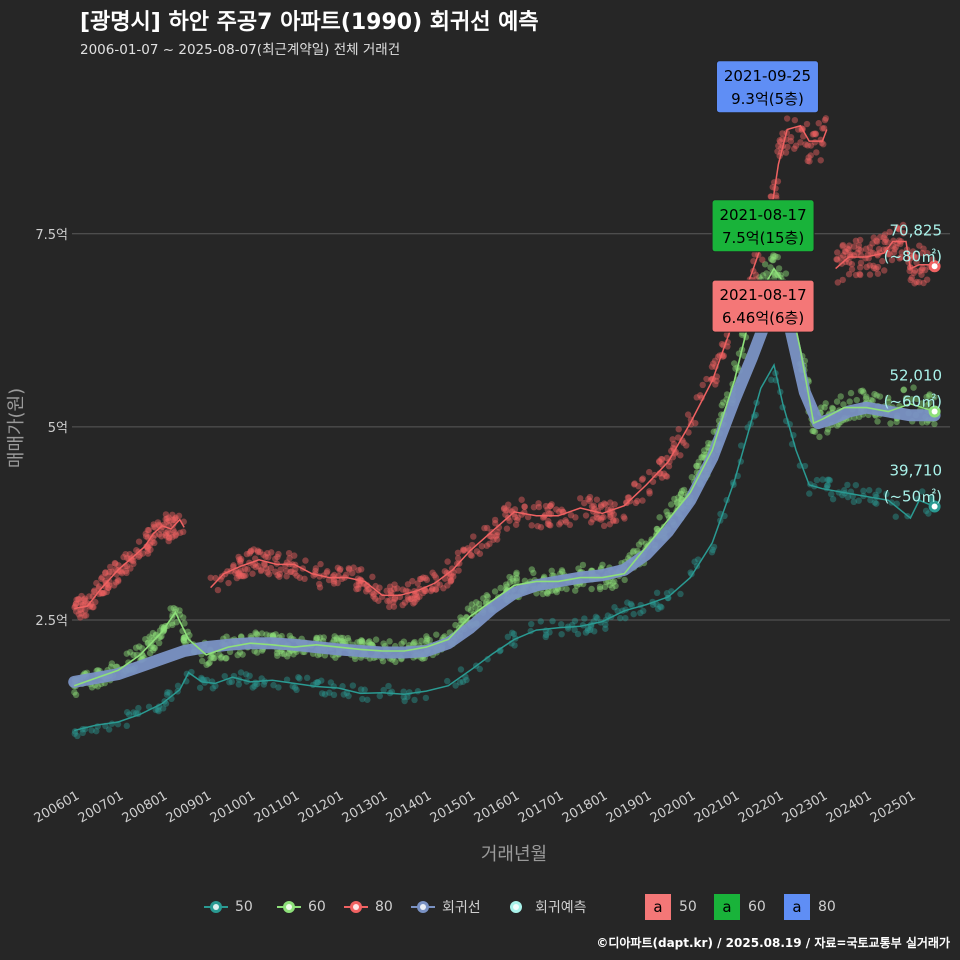 This screenshot has height=960, width=960. I want to click on legend-label: 50, so click(244, 907).